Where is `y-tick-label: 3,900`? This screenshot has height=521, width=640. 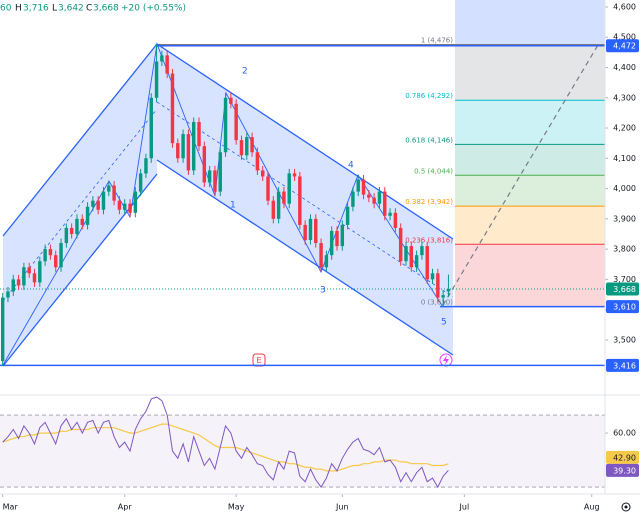 y-tick-label: 3,900 is located at coordinates (624, 218).